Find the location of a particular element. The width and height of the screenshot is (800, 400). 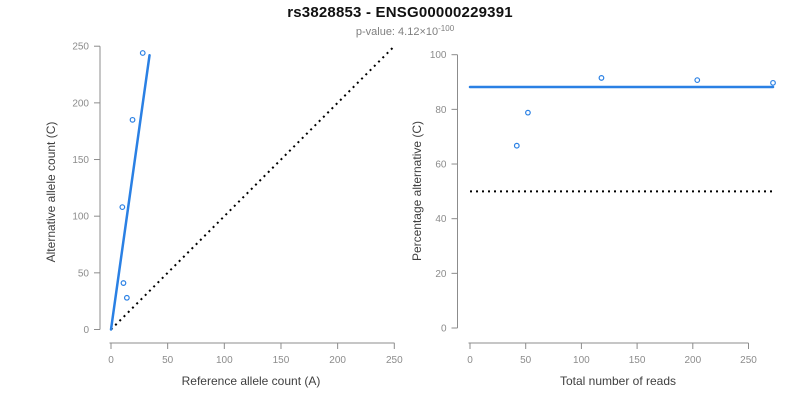

y-tick-label: 50 is located at coordinates (84, 273).